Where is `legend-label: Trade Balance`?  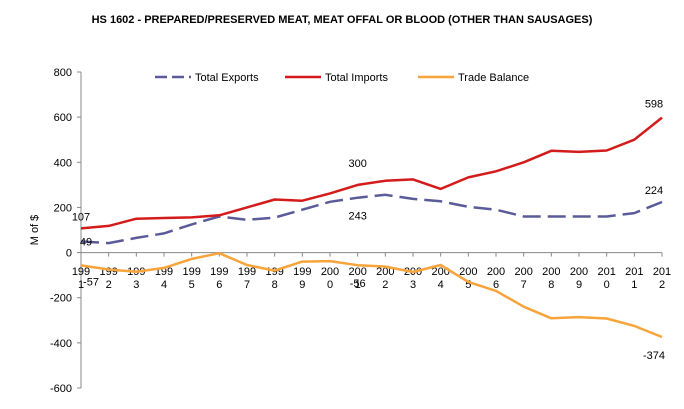 legend-label: Trade Balance is located at coordinates (493, 78).